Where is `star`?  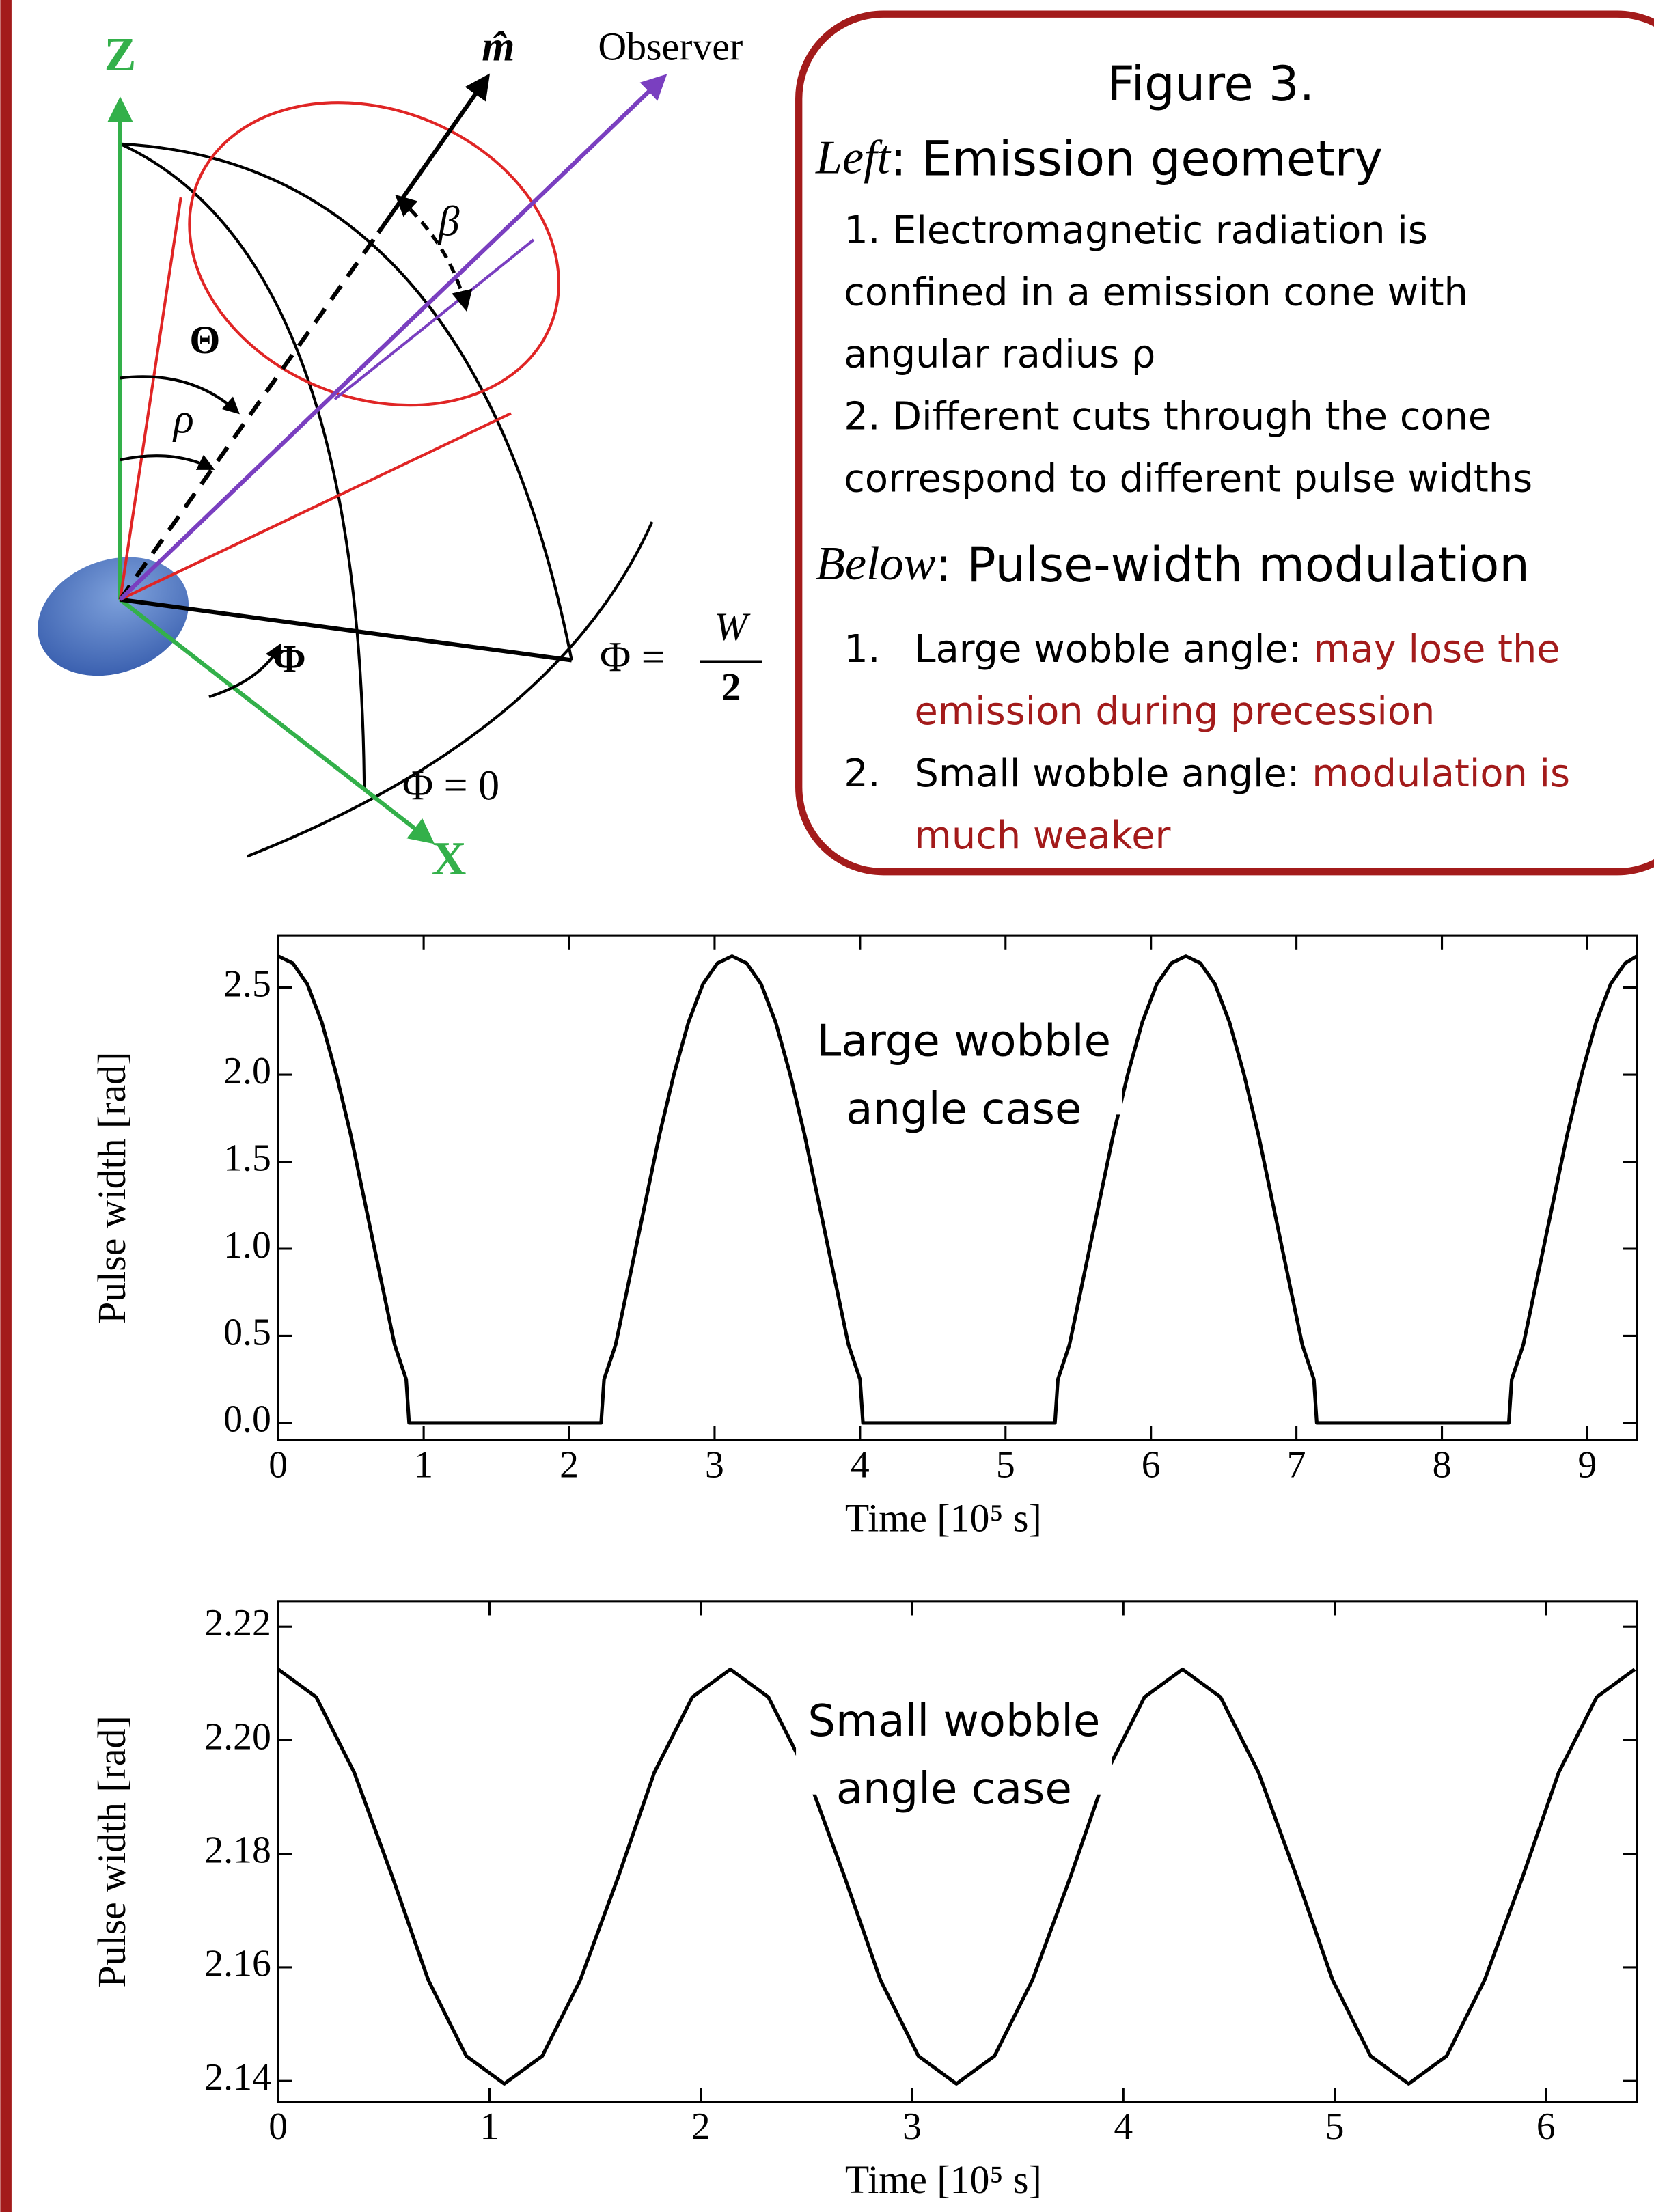 star is located at coordinates (113, 617).